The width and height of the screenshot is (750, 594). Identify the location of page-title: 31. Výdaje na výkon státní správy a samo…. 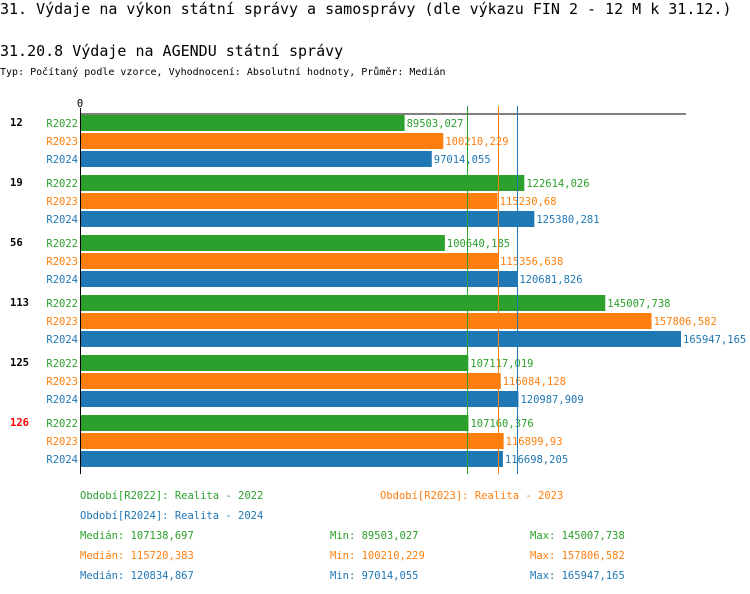
(366, 9).